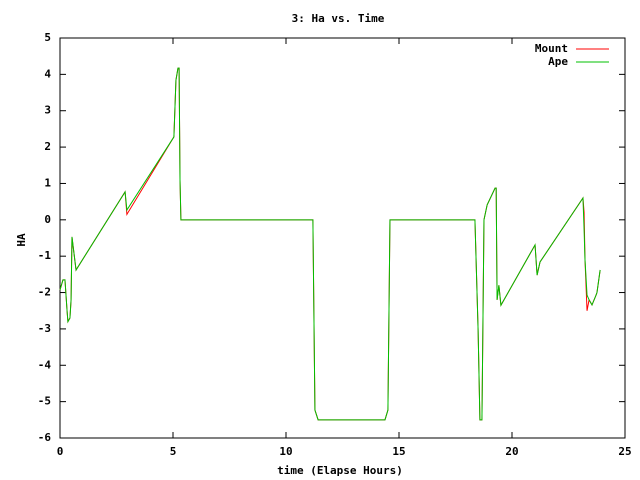 This screenshot has width=640, height=480. I want to click on y-tick-label: 2, so click(47, 146).